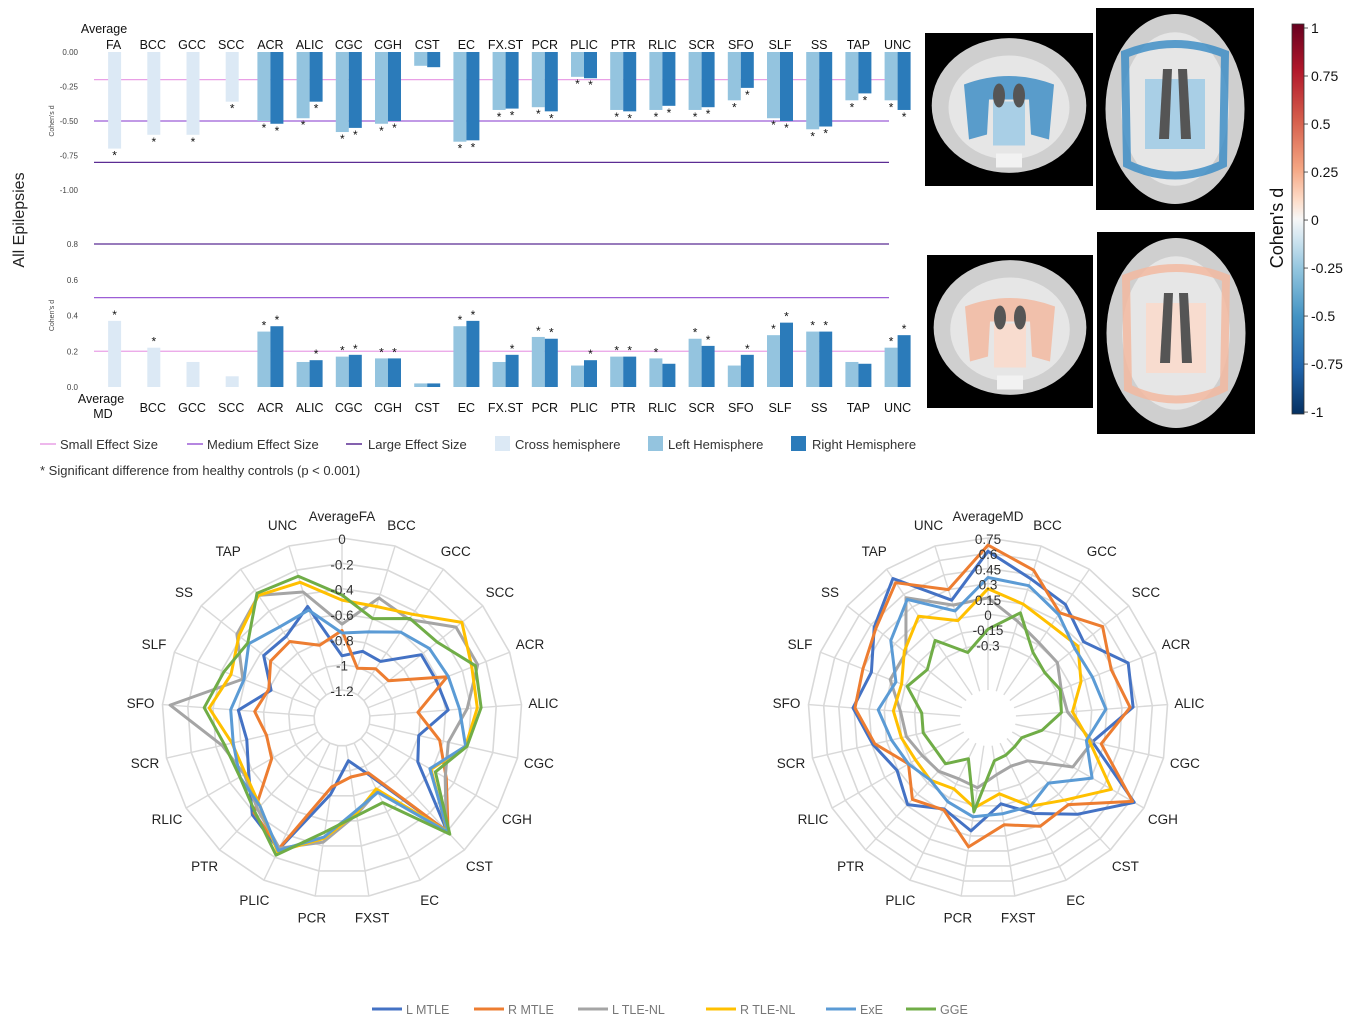 This screenshot has width=1365, height=1021. Describe the element at coordinates (502, 443) in the screenshot. I see `cross-hemisphere-swatch` at that location.